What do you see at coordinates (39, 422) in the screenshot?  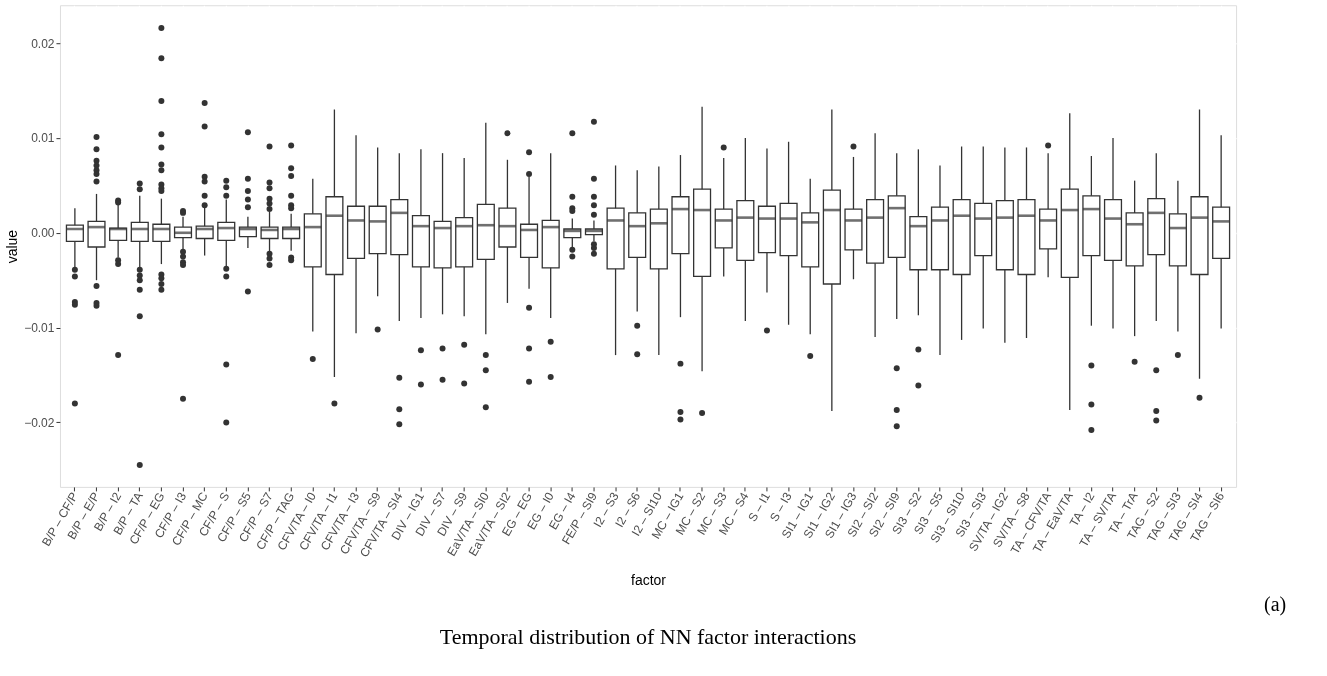 I see `y-tick-label: −0.02` at bounding box center [39, 422].